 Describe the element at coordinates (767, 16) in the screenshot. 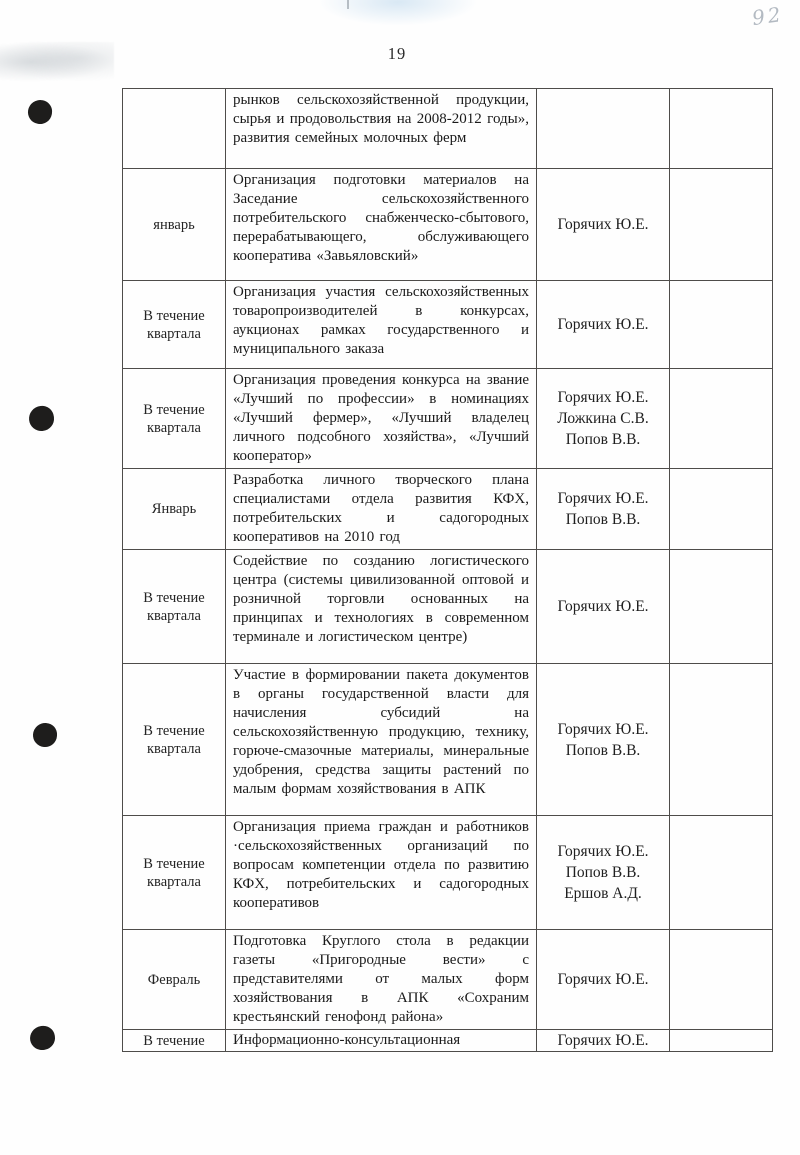

I see `handwritten-mark: 92` at that location.